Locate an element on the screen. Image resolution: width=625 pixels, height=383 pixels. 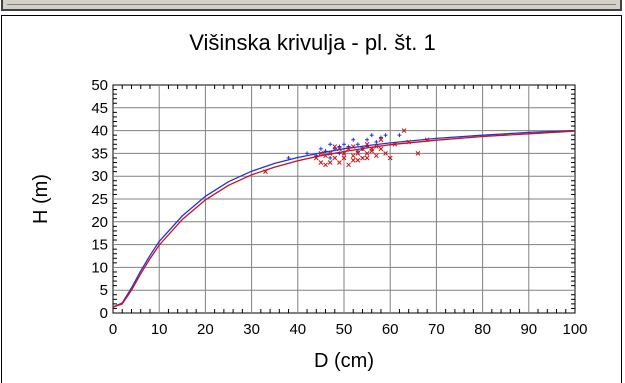
x-axis-label: D (cm) is located at coordinates (344, 361).